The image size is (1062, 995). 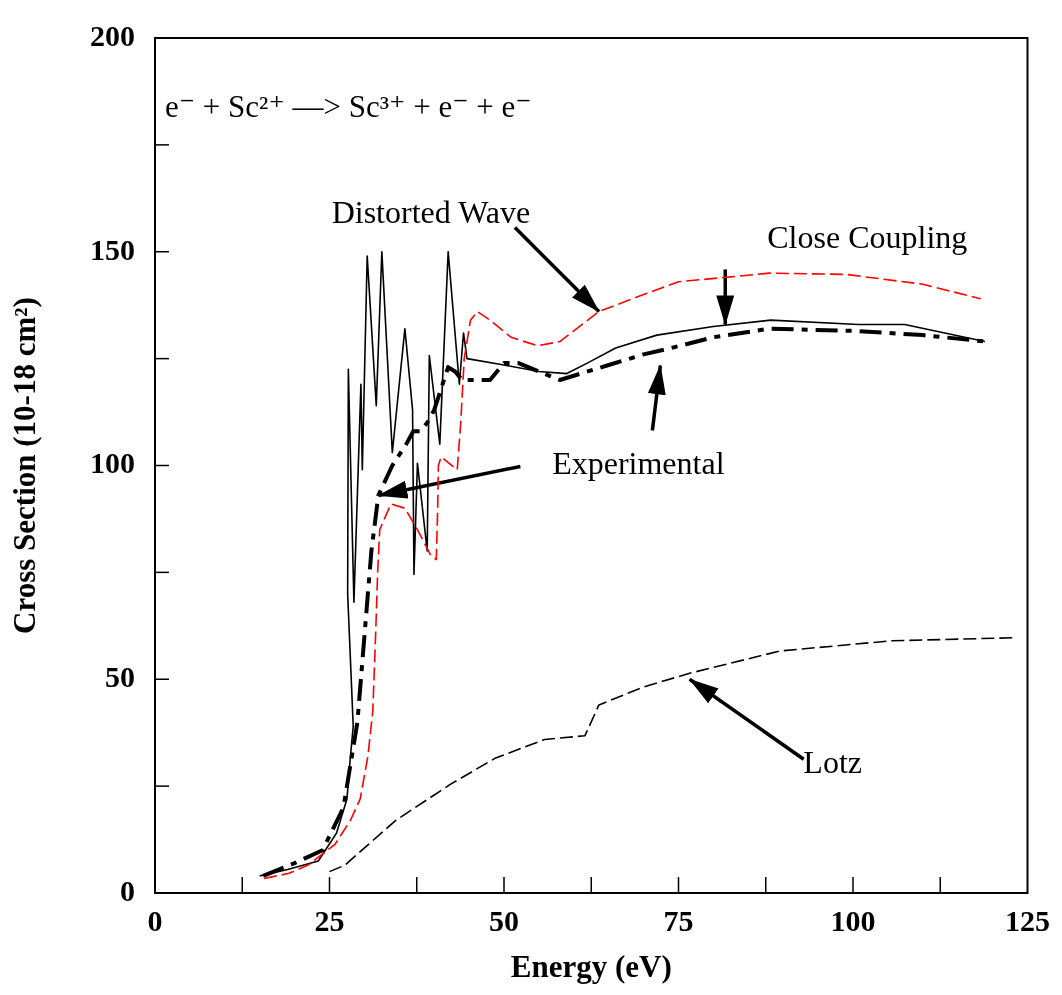 I want to click on annotation: Distorted Wave, so click(x=431, y=212).